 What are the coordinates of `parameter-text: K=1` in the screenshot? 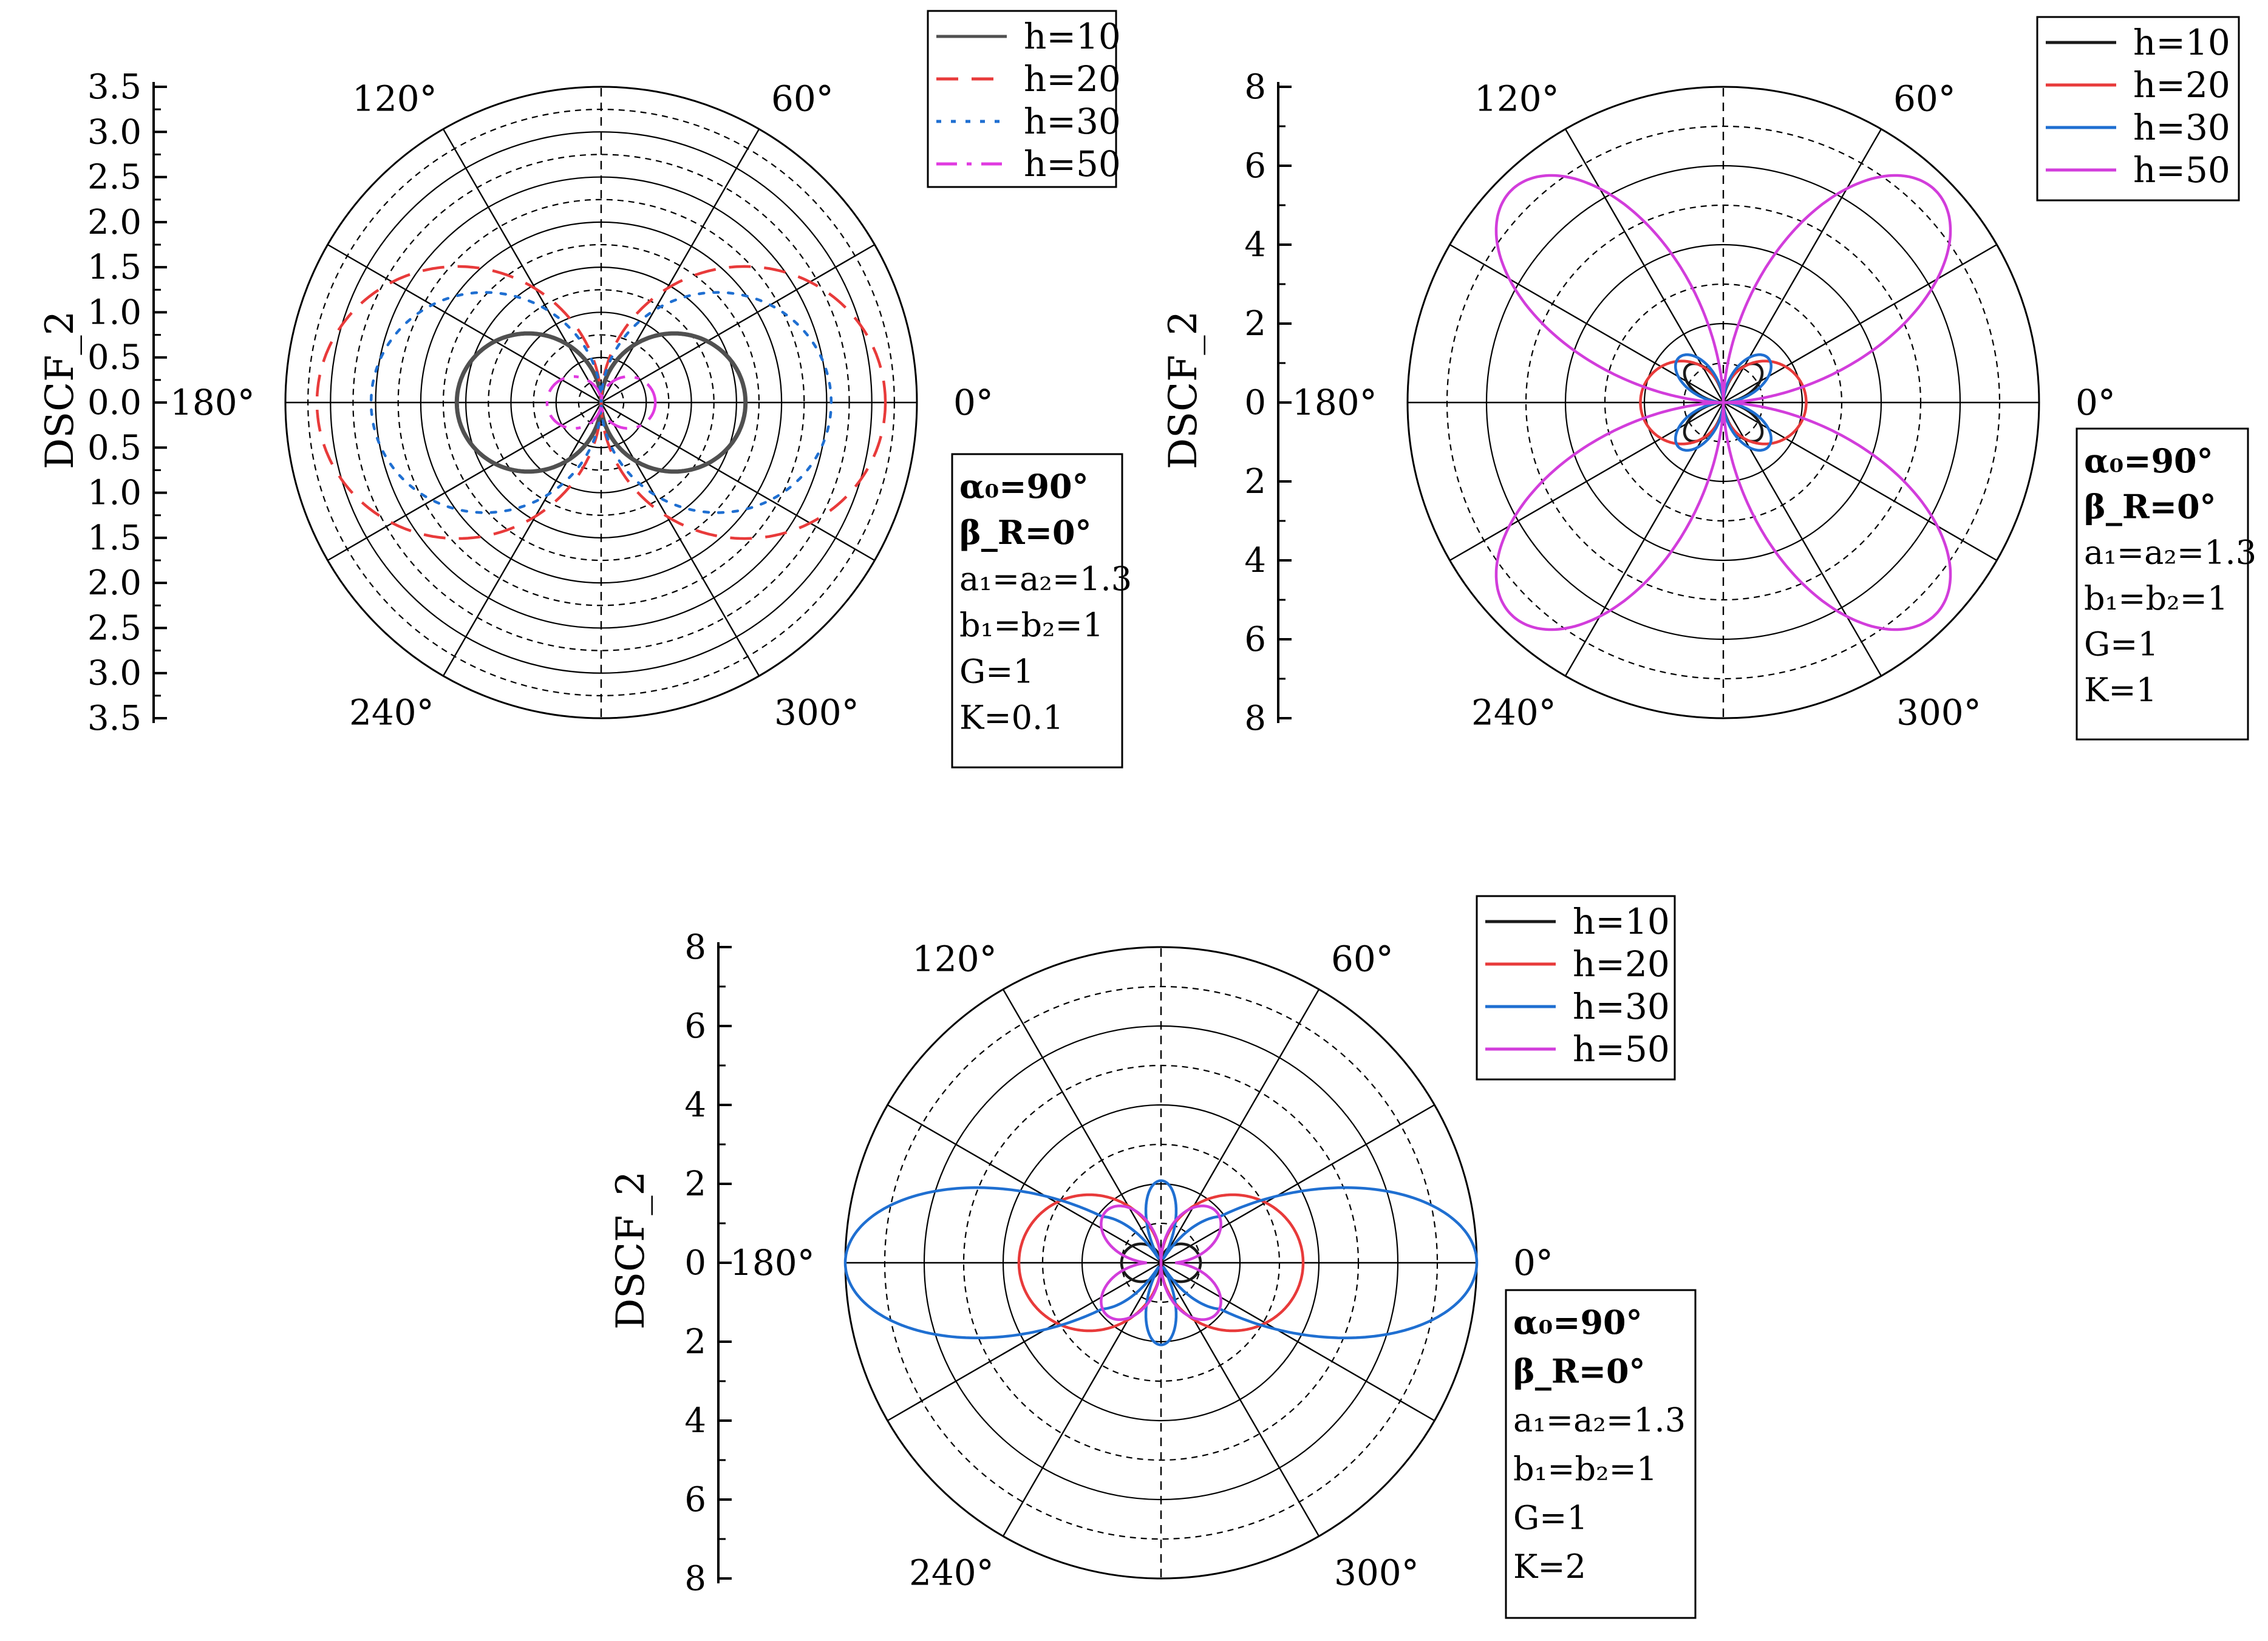 It's located at (2120, 690).